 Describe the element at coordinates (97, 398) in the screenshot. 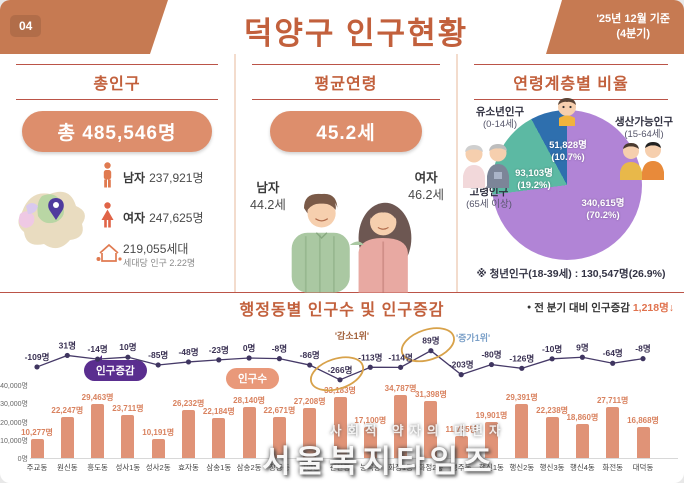

I see `bar-value-label: 29,463명` at that location.